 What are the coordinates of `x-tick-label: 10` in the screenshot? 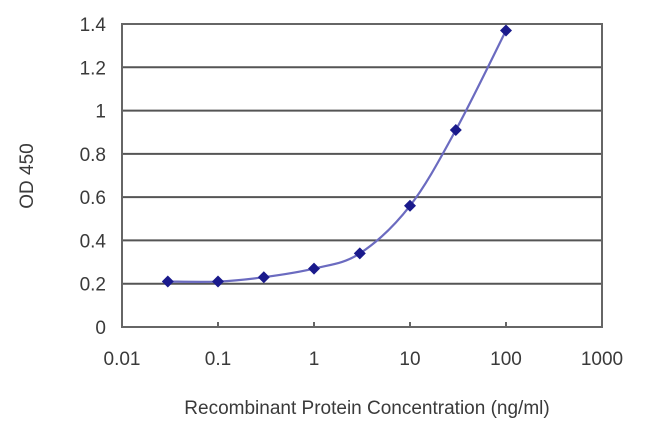 It's located at (409, 359).